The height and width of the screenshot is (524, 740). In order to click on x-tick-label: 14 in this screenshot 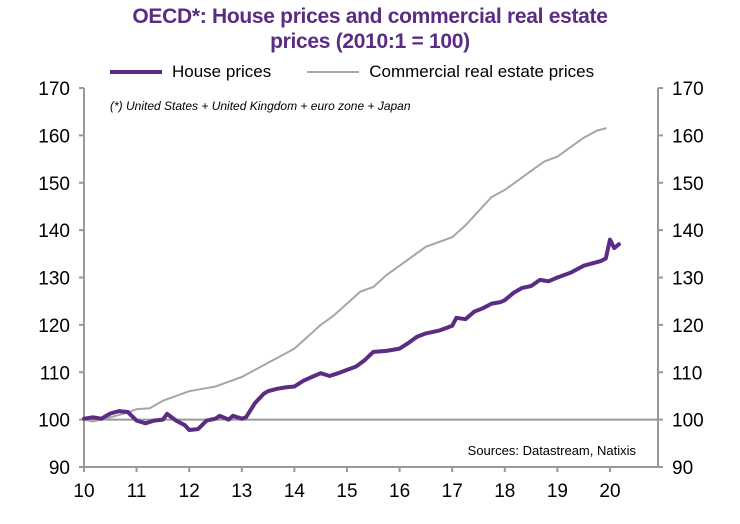, I will do `click(295, 491)`.